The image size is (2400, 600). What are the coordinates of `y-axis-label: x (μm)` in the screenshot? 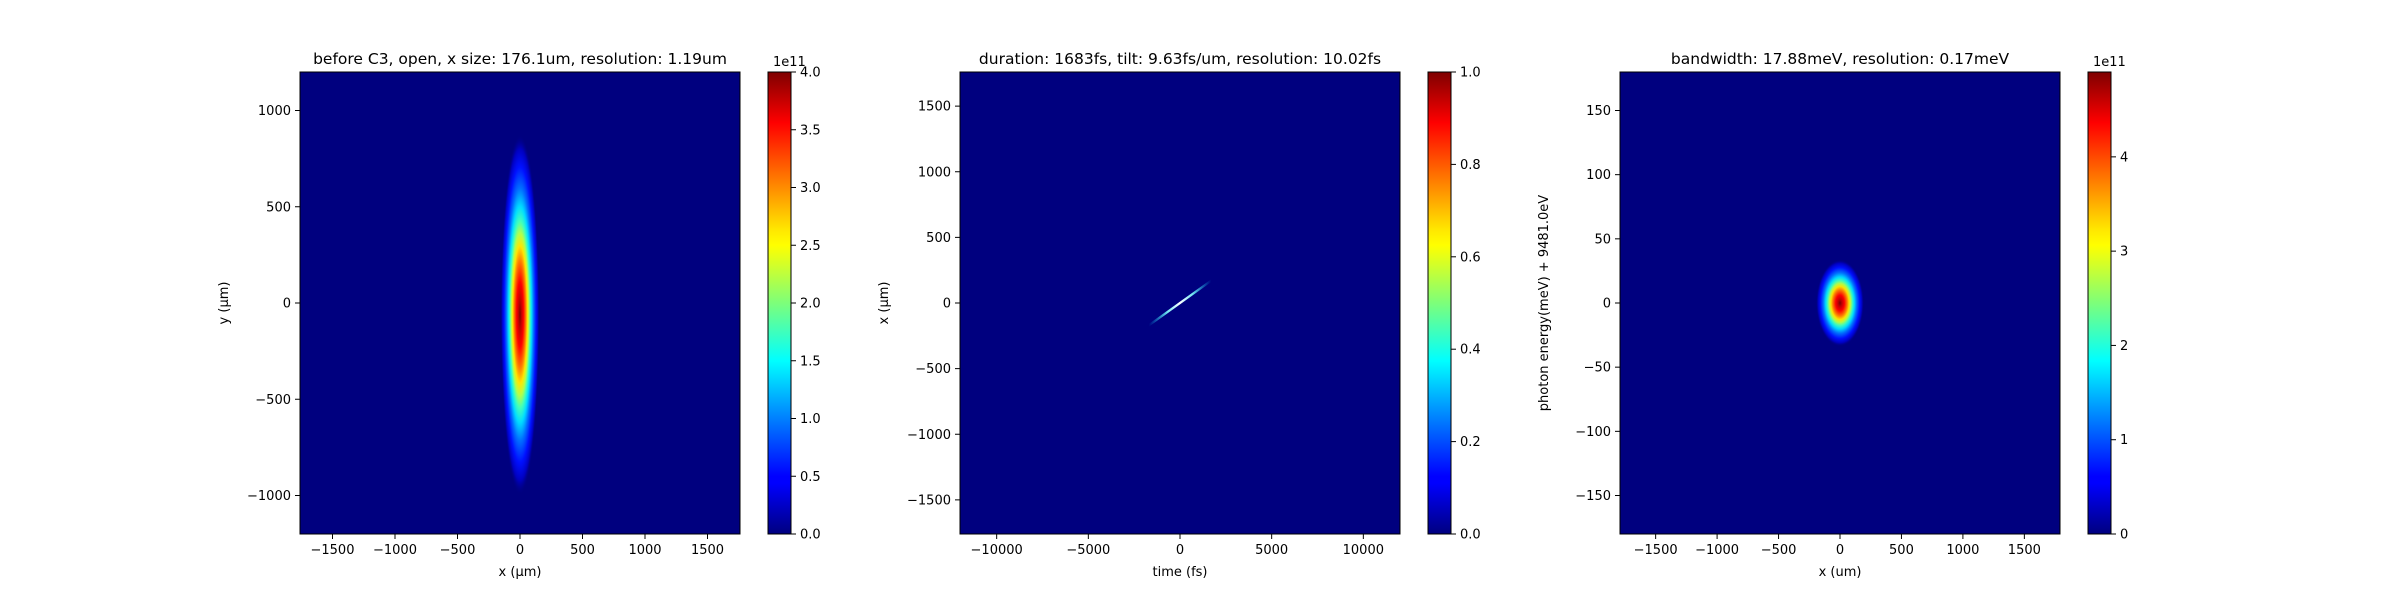 It's located at (884, 303).